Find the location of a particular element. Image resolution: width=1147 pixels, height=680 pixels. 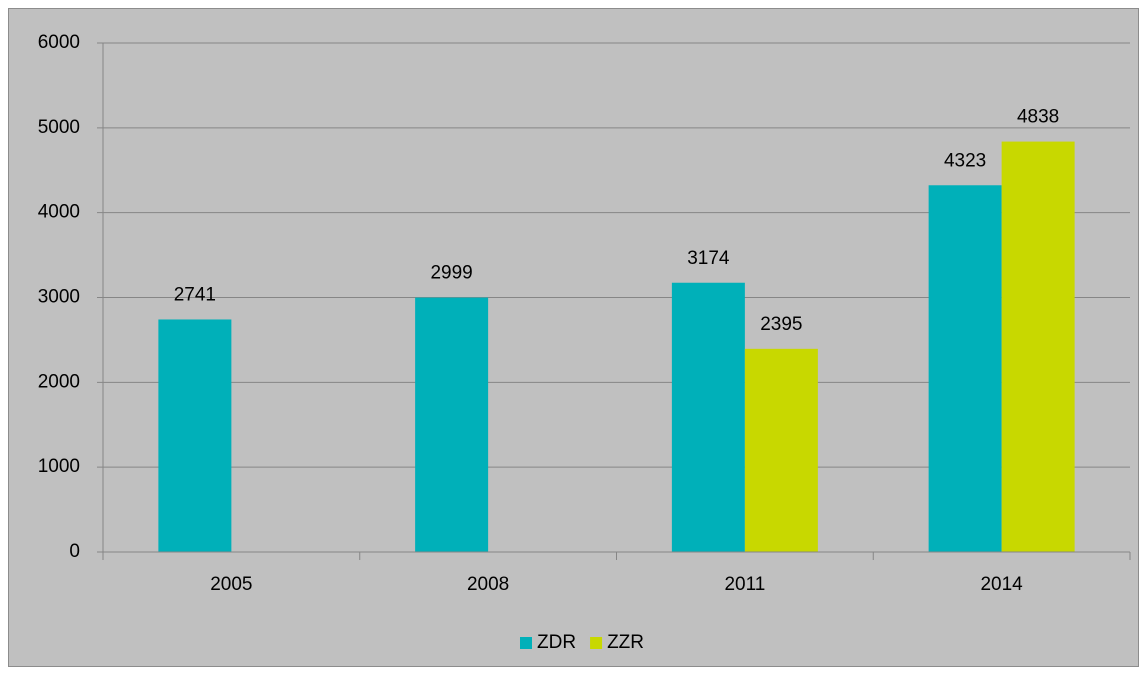

data-label: 2741 is located at coordinates (195, 294).